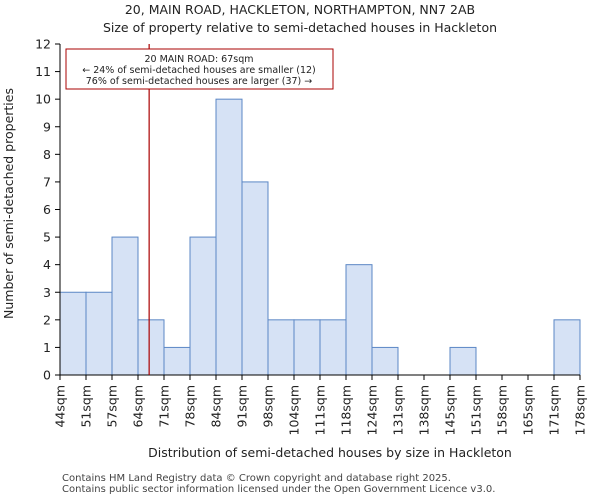 The width and height of the screenshot is (600, 500). I want to click on y-tick-label: 11, so click(43, 71).